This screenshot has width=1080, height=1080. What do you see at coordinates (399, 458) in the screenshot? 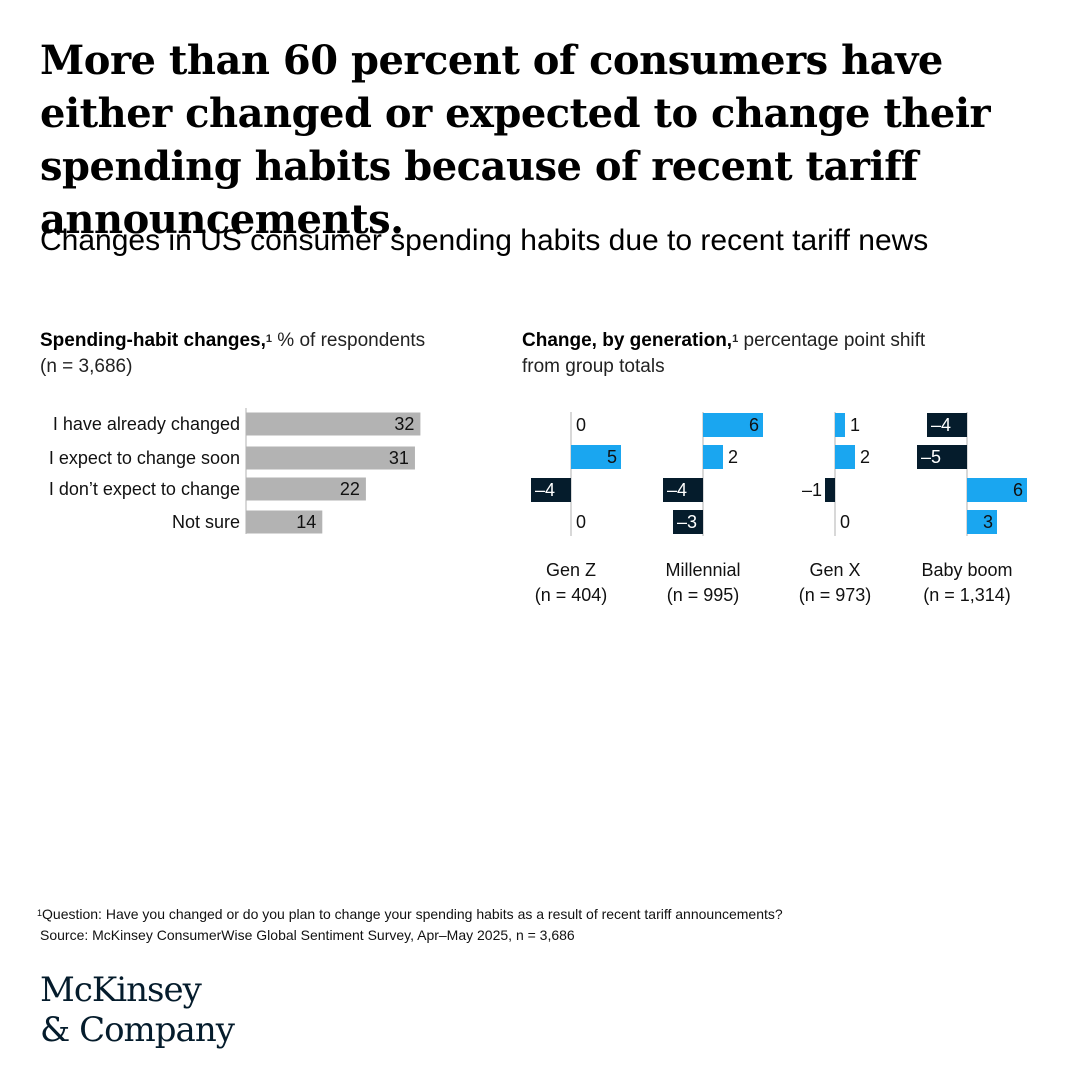
I see `bar-value-i-expect-to-change-soon: 31` at bounding box center [399, 458].